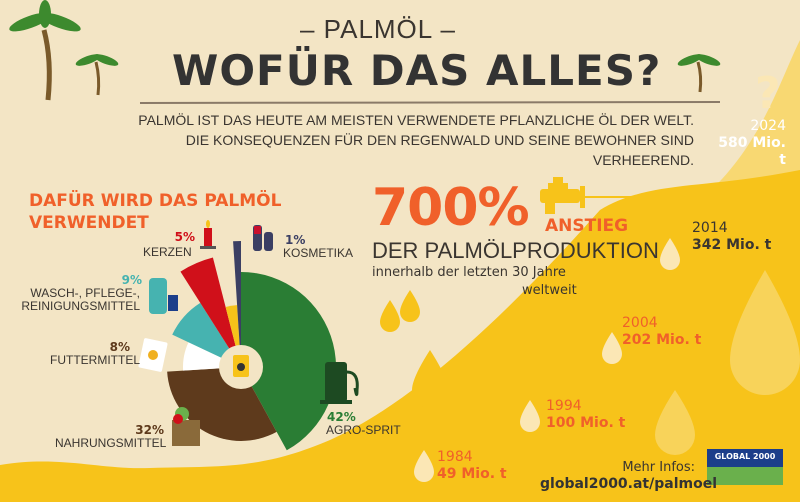 The image size is (800, 502). What do you see at coordinates (587, 226) in the screenshot?
I see `growth-word: ANSTIEG` at bounding box center [587, 226].